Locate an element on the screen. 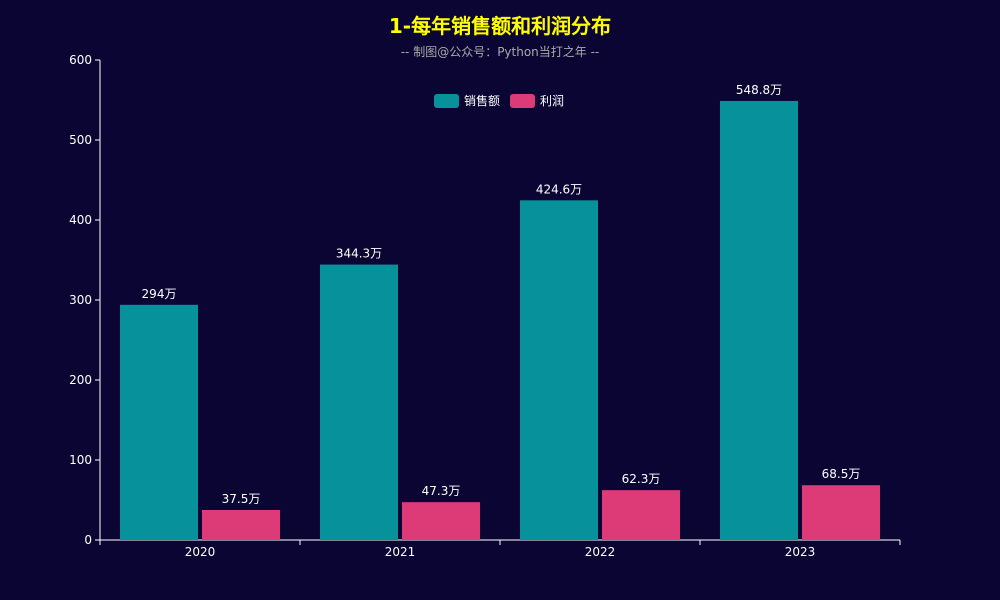 This screenshot has height=600, width=1000. y-tick-label: 0 is located at coordinates (88, 540).